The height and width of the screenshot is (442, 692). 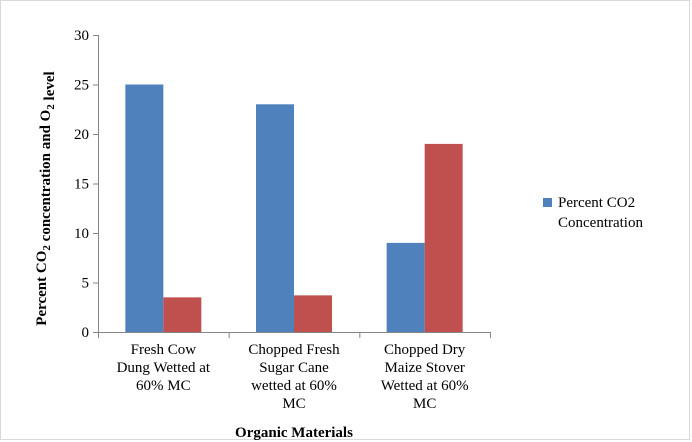 I want to click on y-tick-label: 10, so click(x=81, y=234).